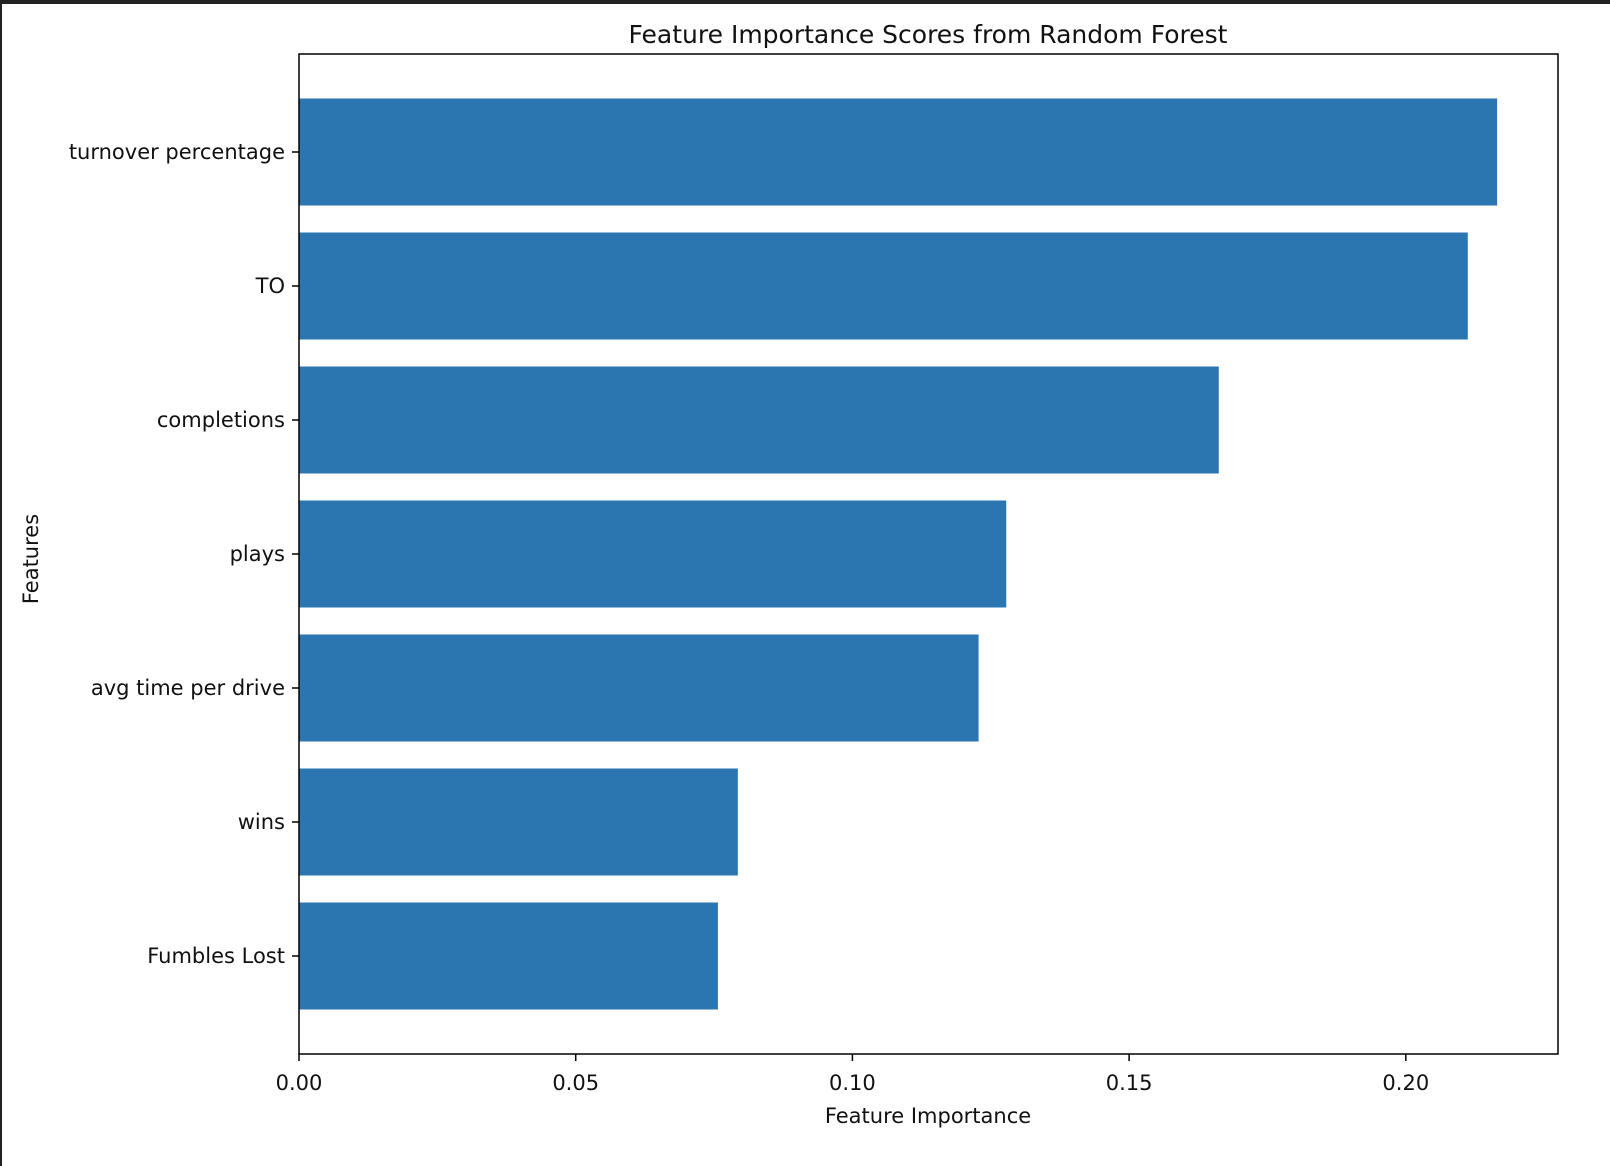 The width and height of the screenshot is (1610, 1166). I want to click on x-tick-label: 0.05, so click(575, 1083).